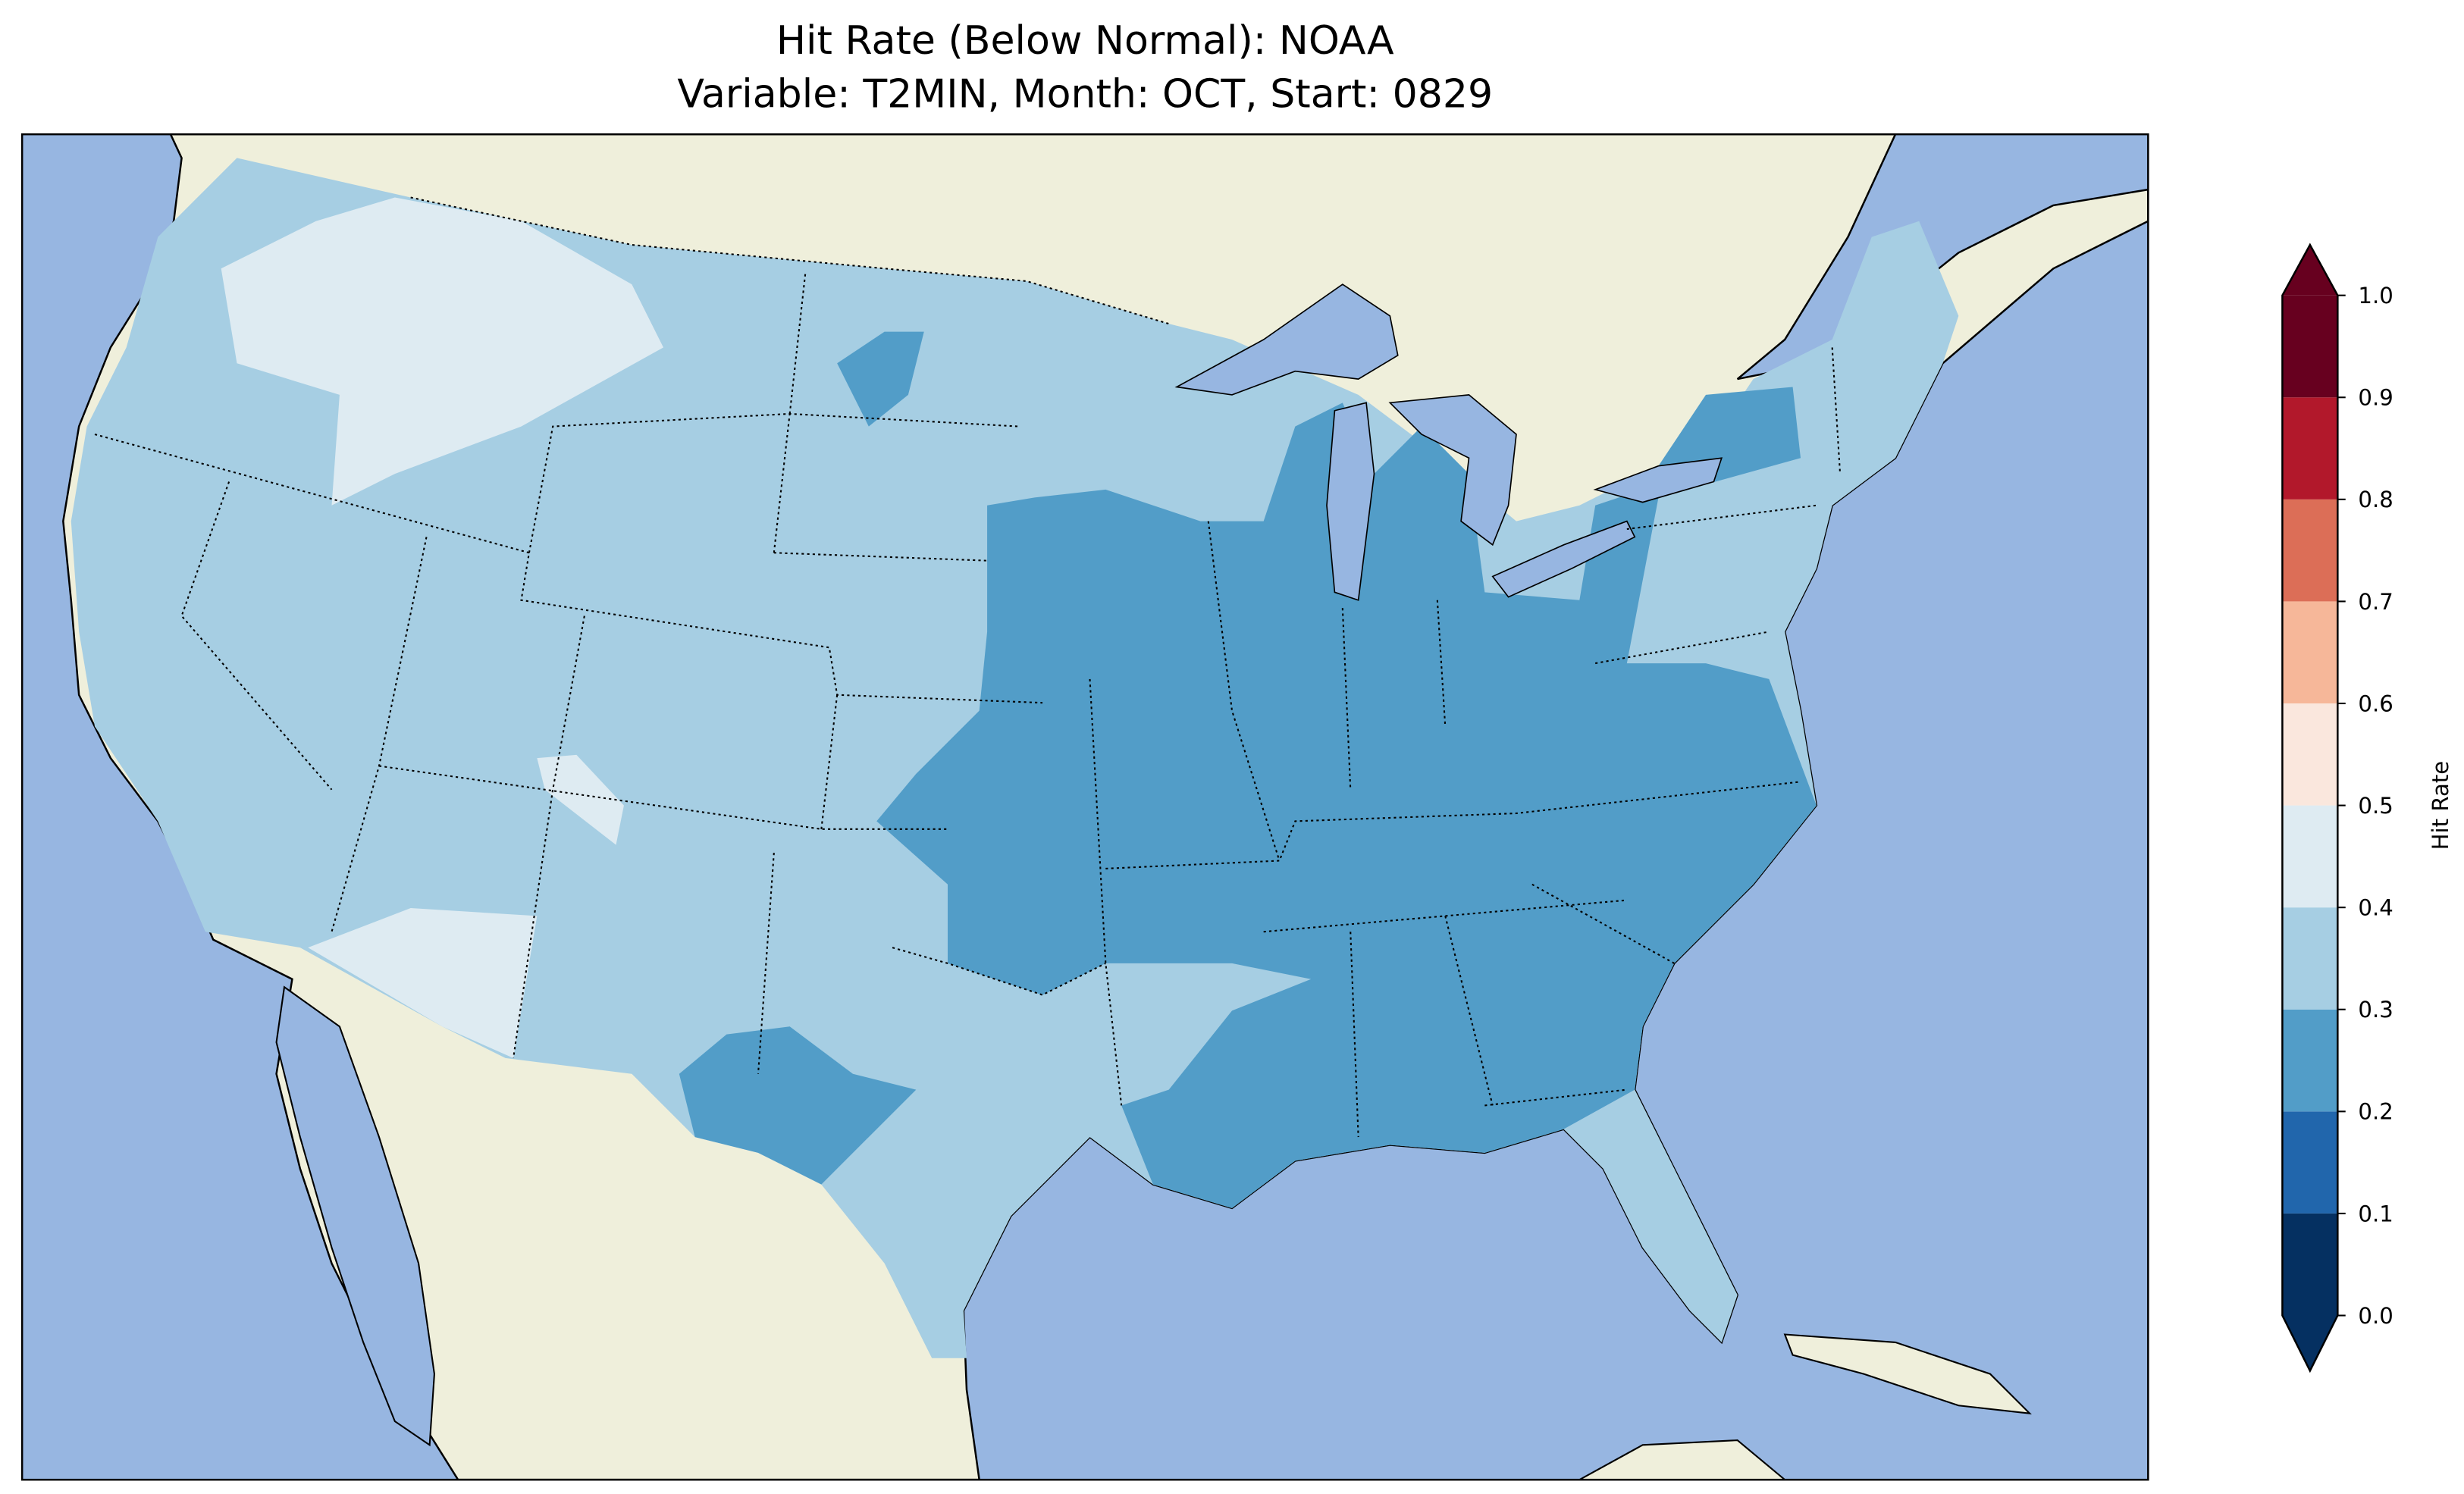 This screenshot has height=1494, width=2464. Describe the element at coordinates (580, 799) in the screenshot. I see `region-hit-rate-0.4-0.5-colorado-plateau` at that location.